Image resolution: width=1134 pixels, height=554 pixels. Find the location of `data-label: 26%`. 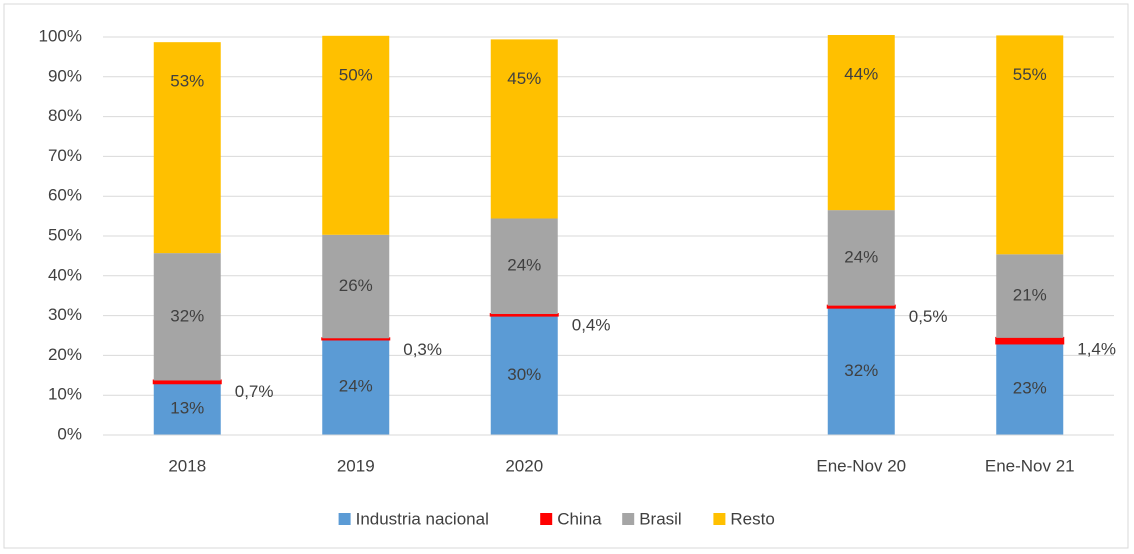

data-label: 26% is located at coordinates (356, 285).